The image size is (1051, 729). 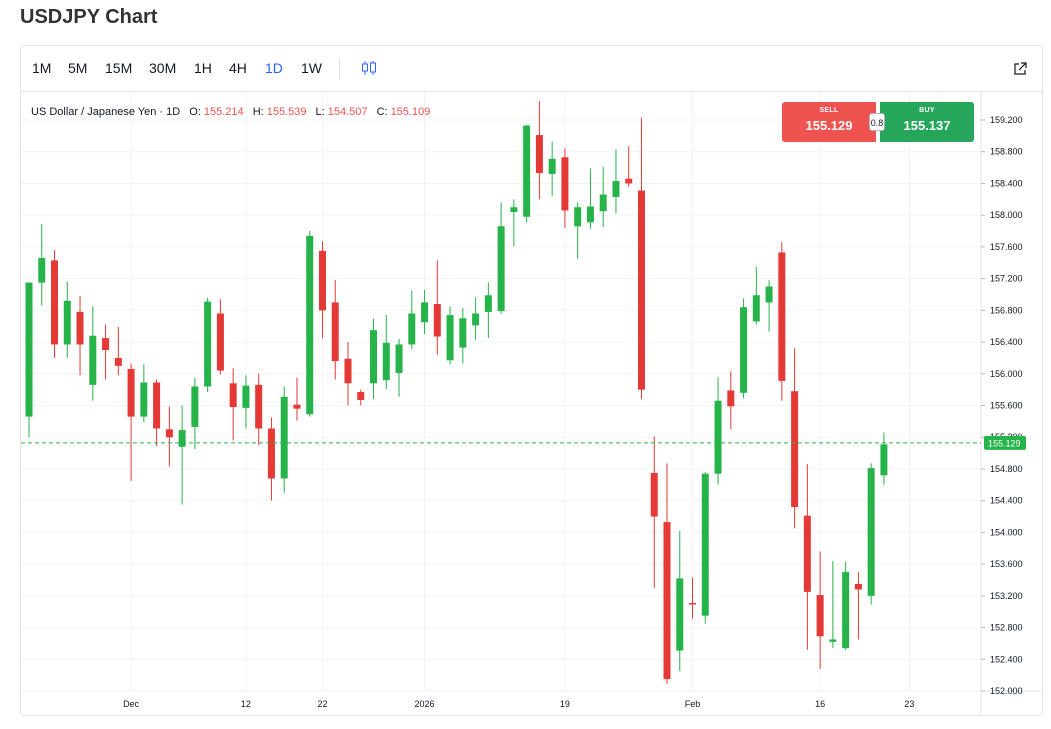 I want to click on y-tick-label: 156.800, so click(x=1006, y=310).